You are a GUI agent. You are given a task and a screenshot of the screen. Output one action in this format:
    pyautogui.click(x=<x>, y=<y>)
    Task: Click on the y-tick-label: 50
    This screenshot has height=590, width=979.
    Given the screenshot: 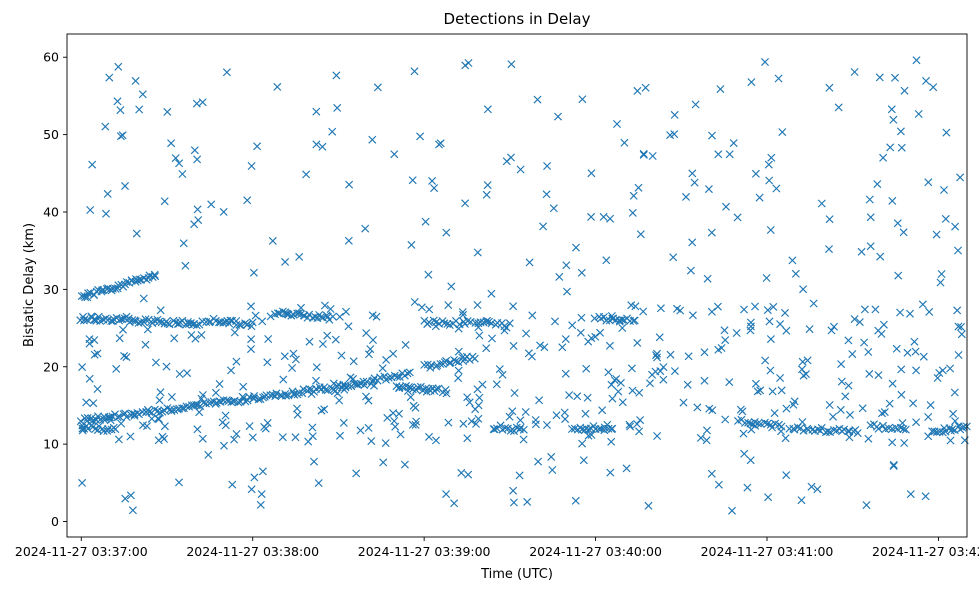 What is the action you would take?
    pyautogui.click(x=51, y=134)
    